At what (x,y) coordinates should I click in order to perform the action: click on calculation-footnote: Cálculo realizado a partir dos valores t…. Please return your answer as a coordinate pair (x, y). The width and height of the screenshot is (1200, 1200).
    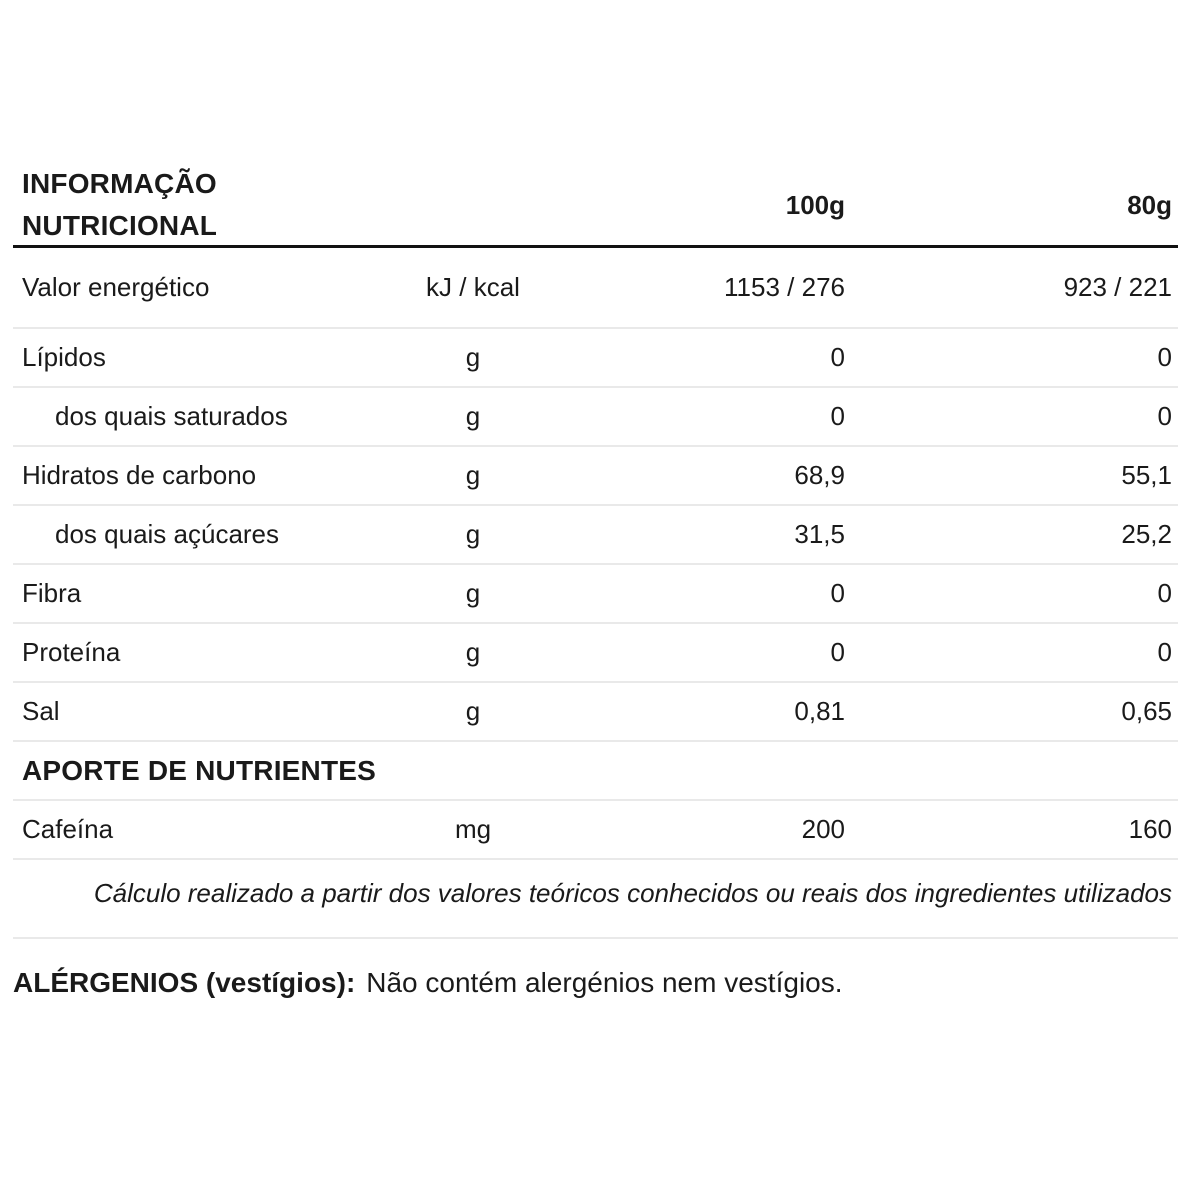
    Looking at the image, I should click on (632, 893).